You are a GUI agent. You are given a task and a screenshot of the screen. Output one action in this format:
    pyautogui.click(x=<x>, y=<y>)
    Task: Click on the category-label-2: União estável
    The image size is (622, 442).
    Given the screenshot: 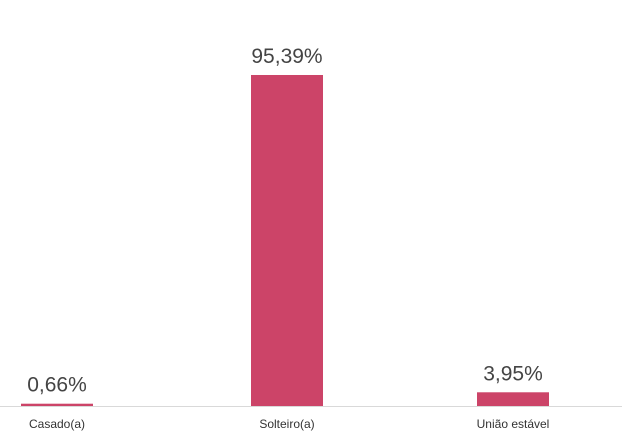 What is the action you would take?
    pyautogui.click(x=513, y=424)
    